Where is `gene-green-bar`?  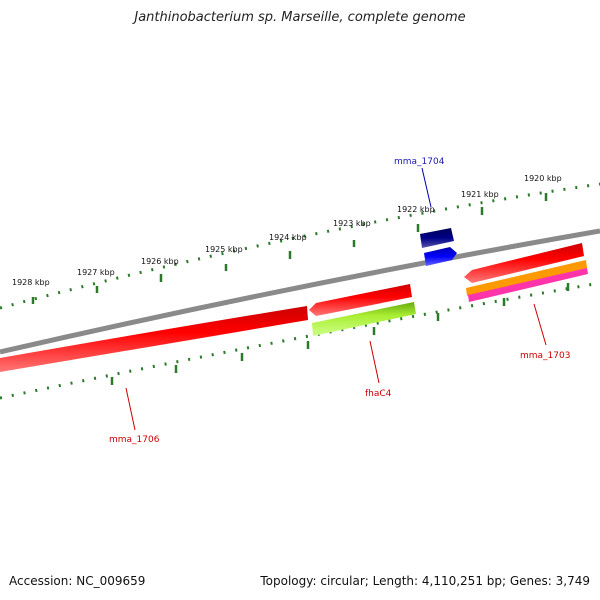 gene-green-bar is located at coordinates (364, 319).